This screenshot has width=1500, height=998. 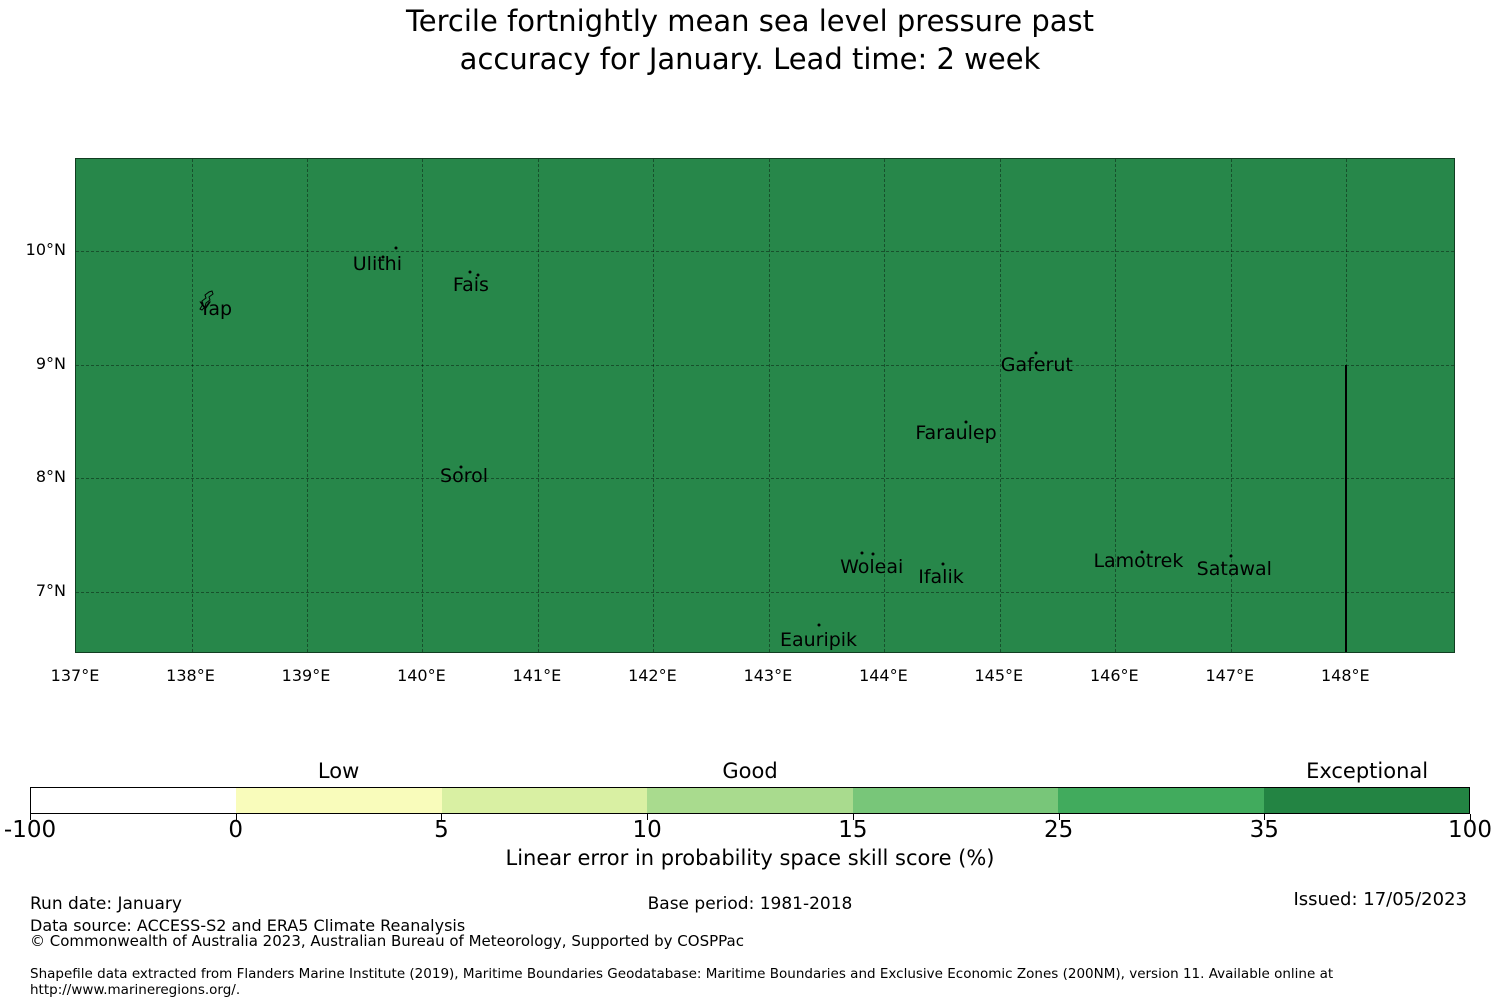 What do you see at coordinates (75, 675) in the screenshot?
I see `x-axis-tick-label: 137°E` at bounding box center [75, 675].